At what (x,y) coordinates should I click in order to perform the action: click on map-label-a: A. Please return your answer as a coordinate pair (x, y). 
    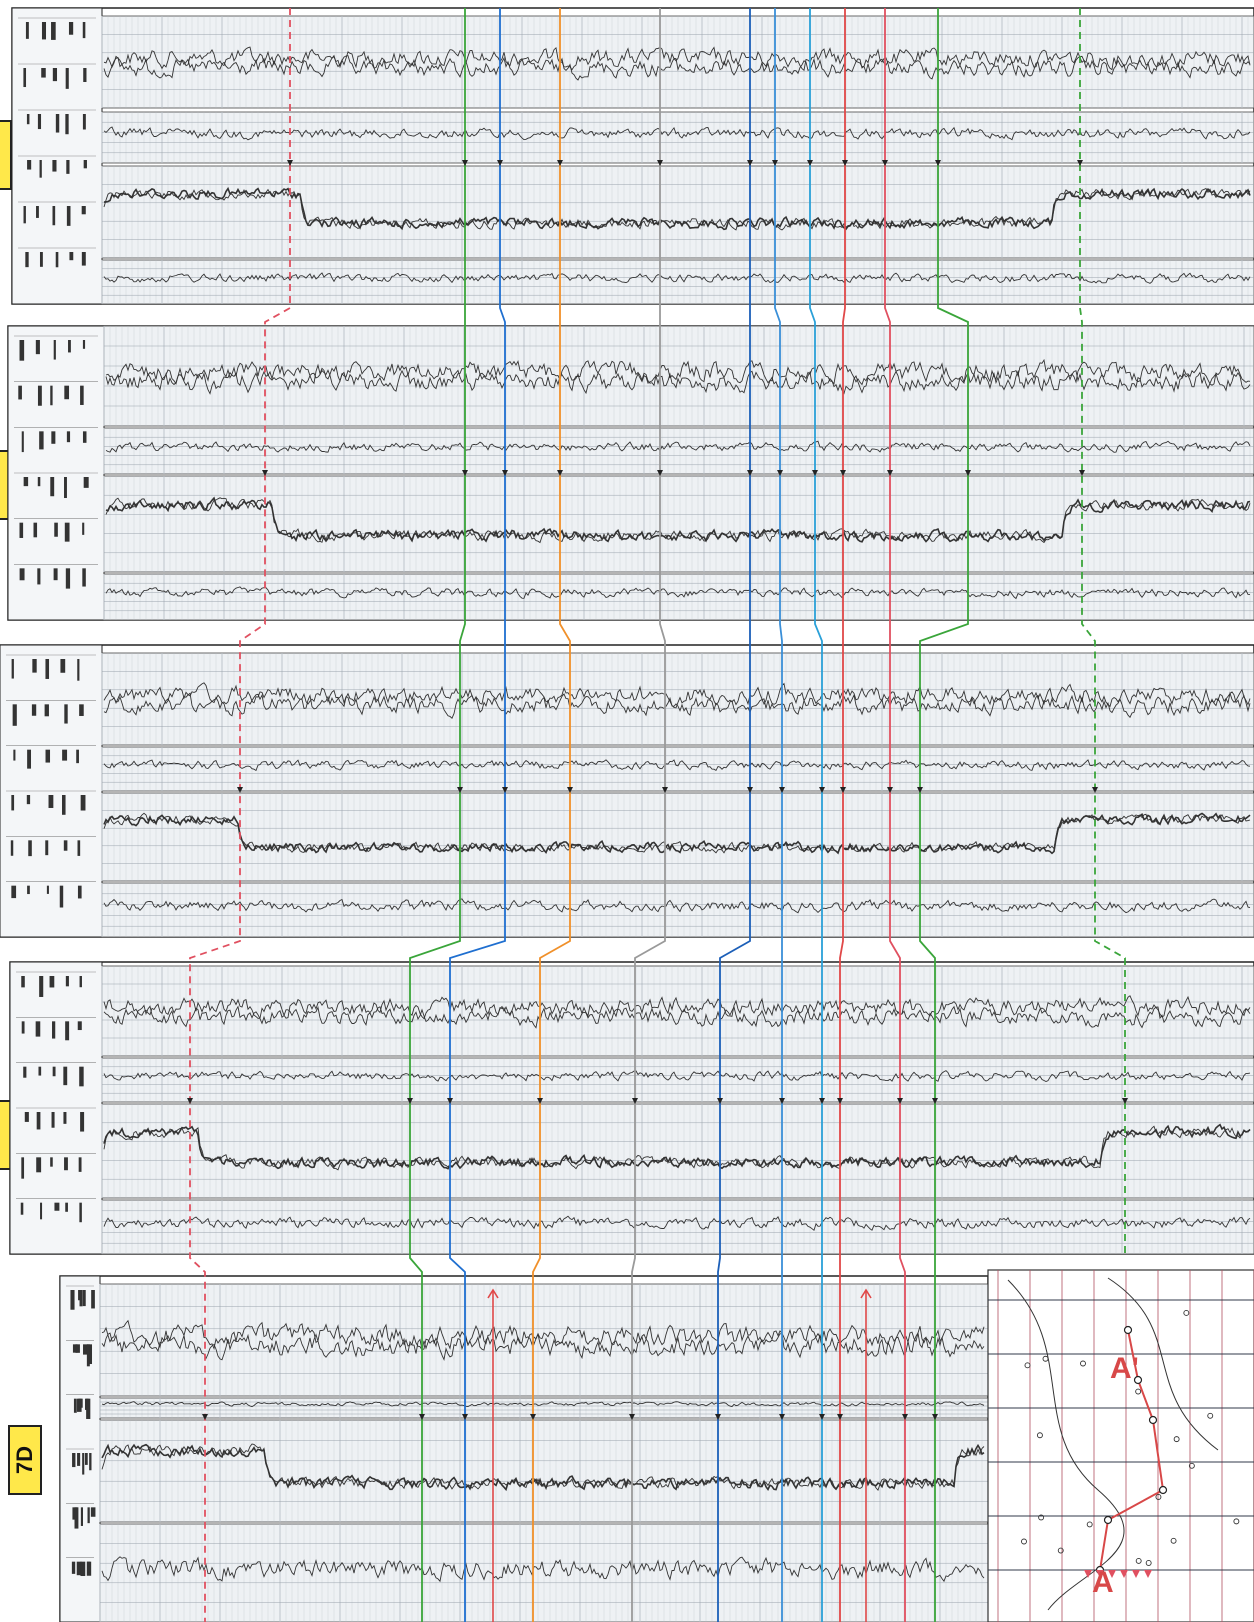
    Looking at the image, I should click on (1103, 1582).